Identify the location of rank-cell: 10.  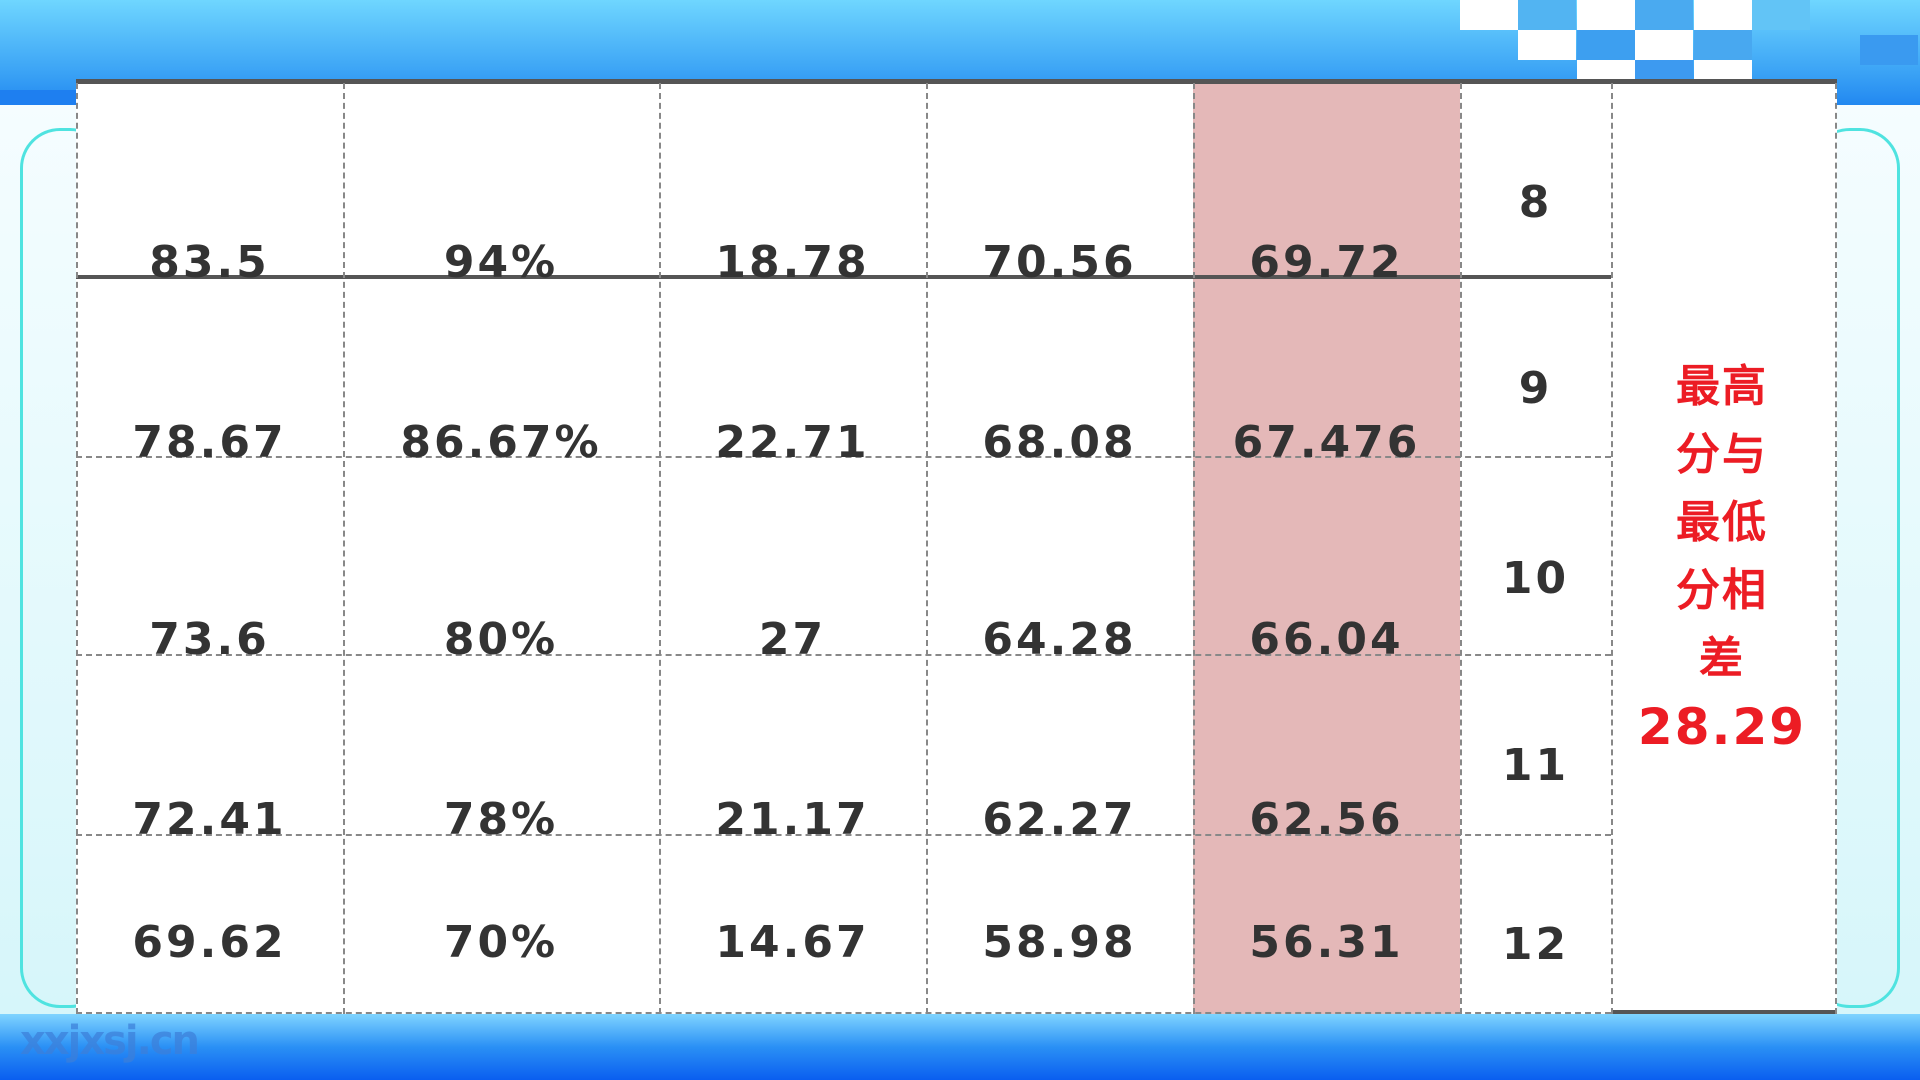
(1535, 578).